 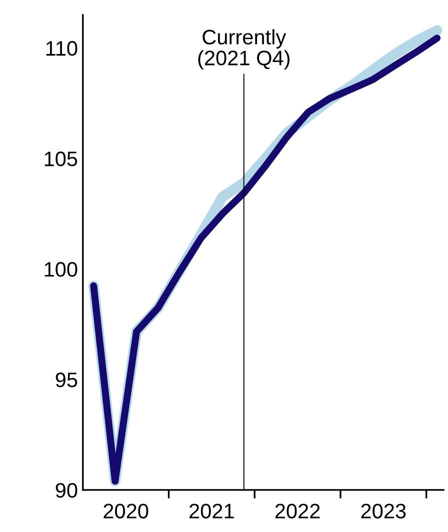 I want to click on y-tick-label: 90, so click(x=67, y=490).